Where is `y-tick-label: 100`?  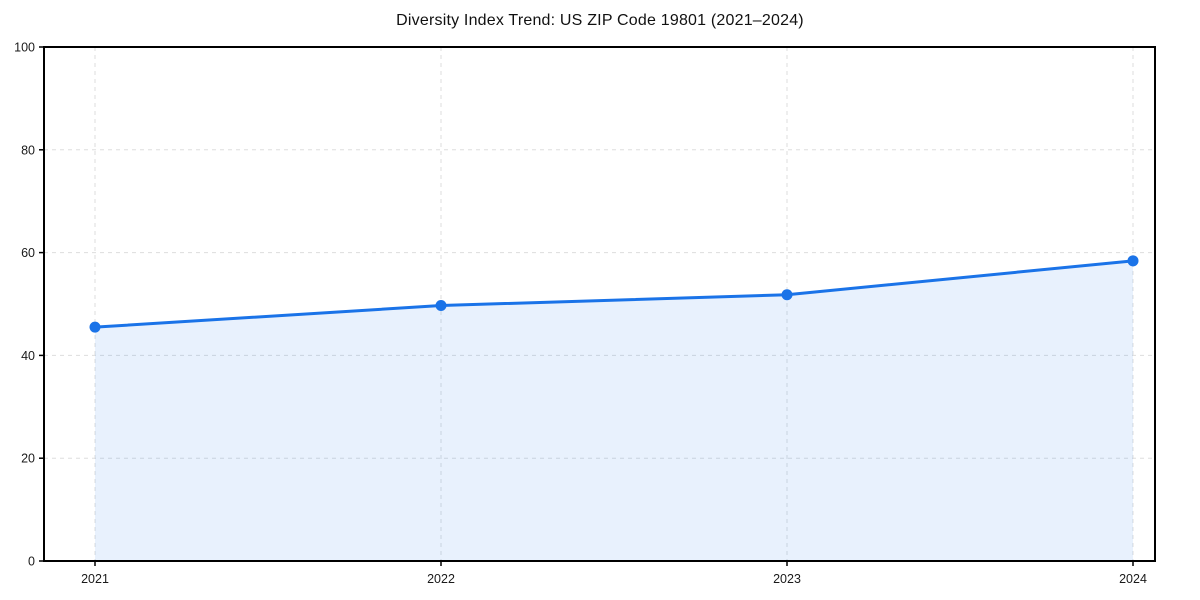 y-tick-label: 100 is located at coordinates (24, 48).